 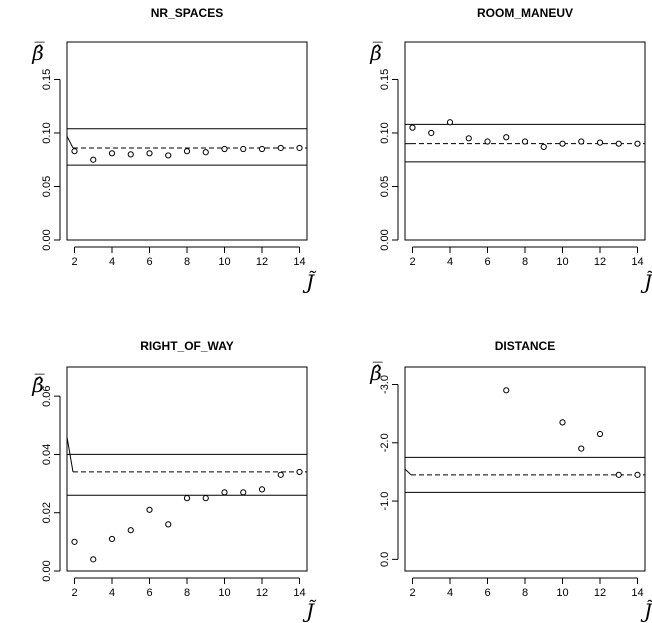 What do you see at coordinates (187, 346) in the screenshot?
I see `chart-title: RIGHT_OF_WAY` at bounding box center [187, 346].